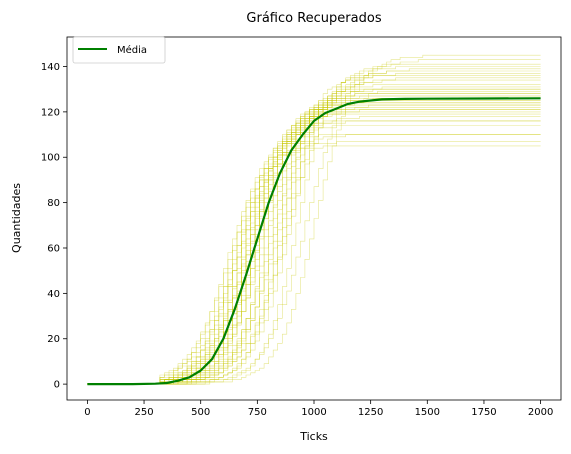 This screenshot has height=454, width=571. I want to click on x-axis-ticks: 0 250 500 750 1000 1250 1500 1750 2000, so click(318, 409).